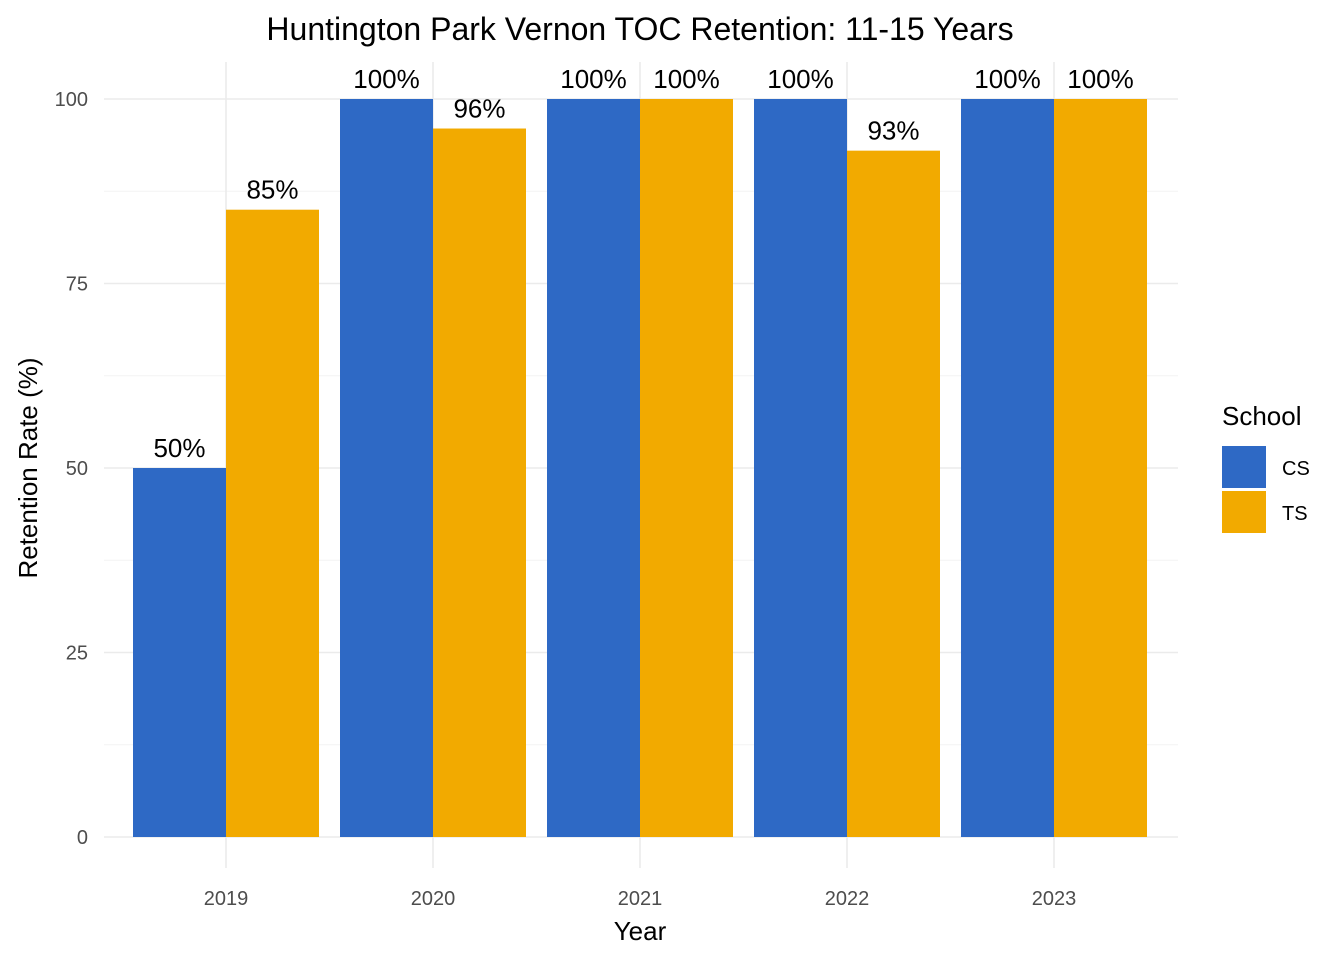 Image resolution: width=1344 pixels, height=960 pixels. I want to click on y-tick-label: 0, so click(82, 838).